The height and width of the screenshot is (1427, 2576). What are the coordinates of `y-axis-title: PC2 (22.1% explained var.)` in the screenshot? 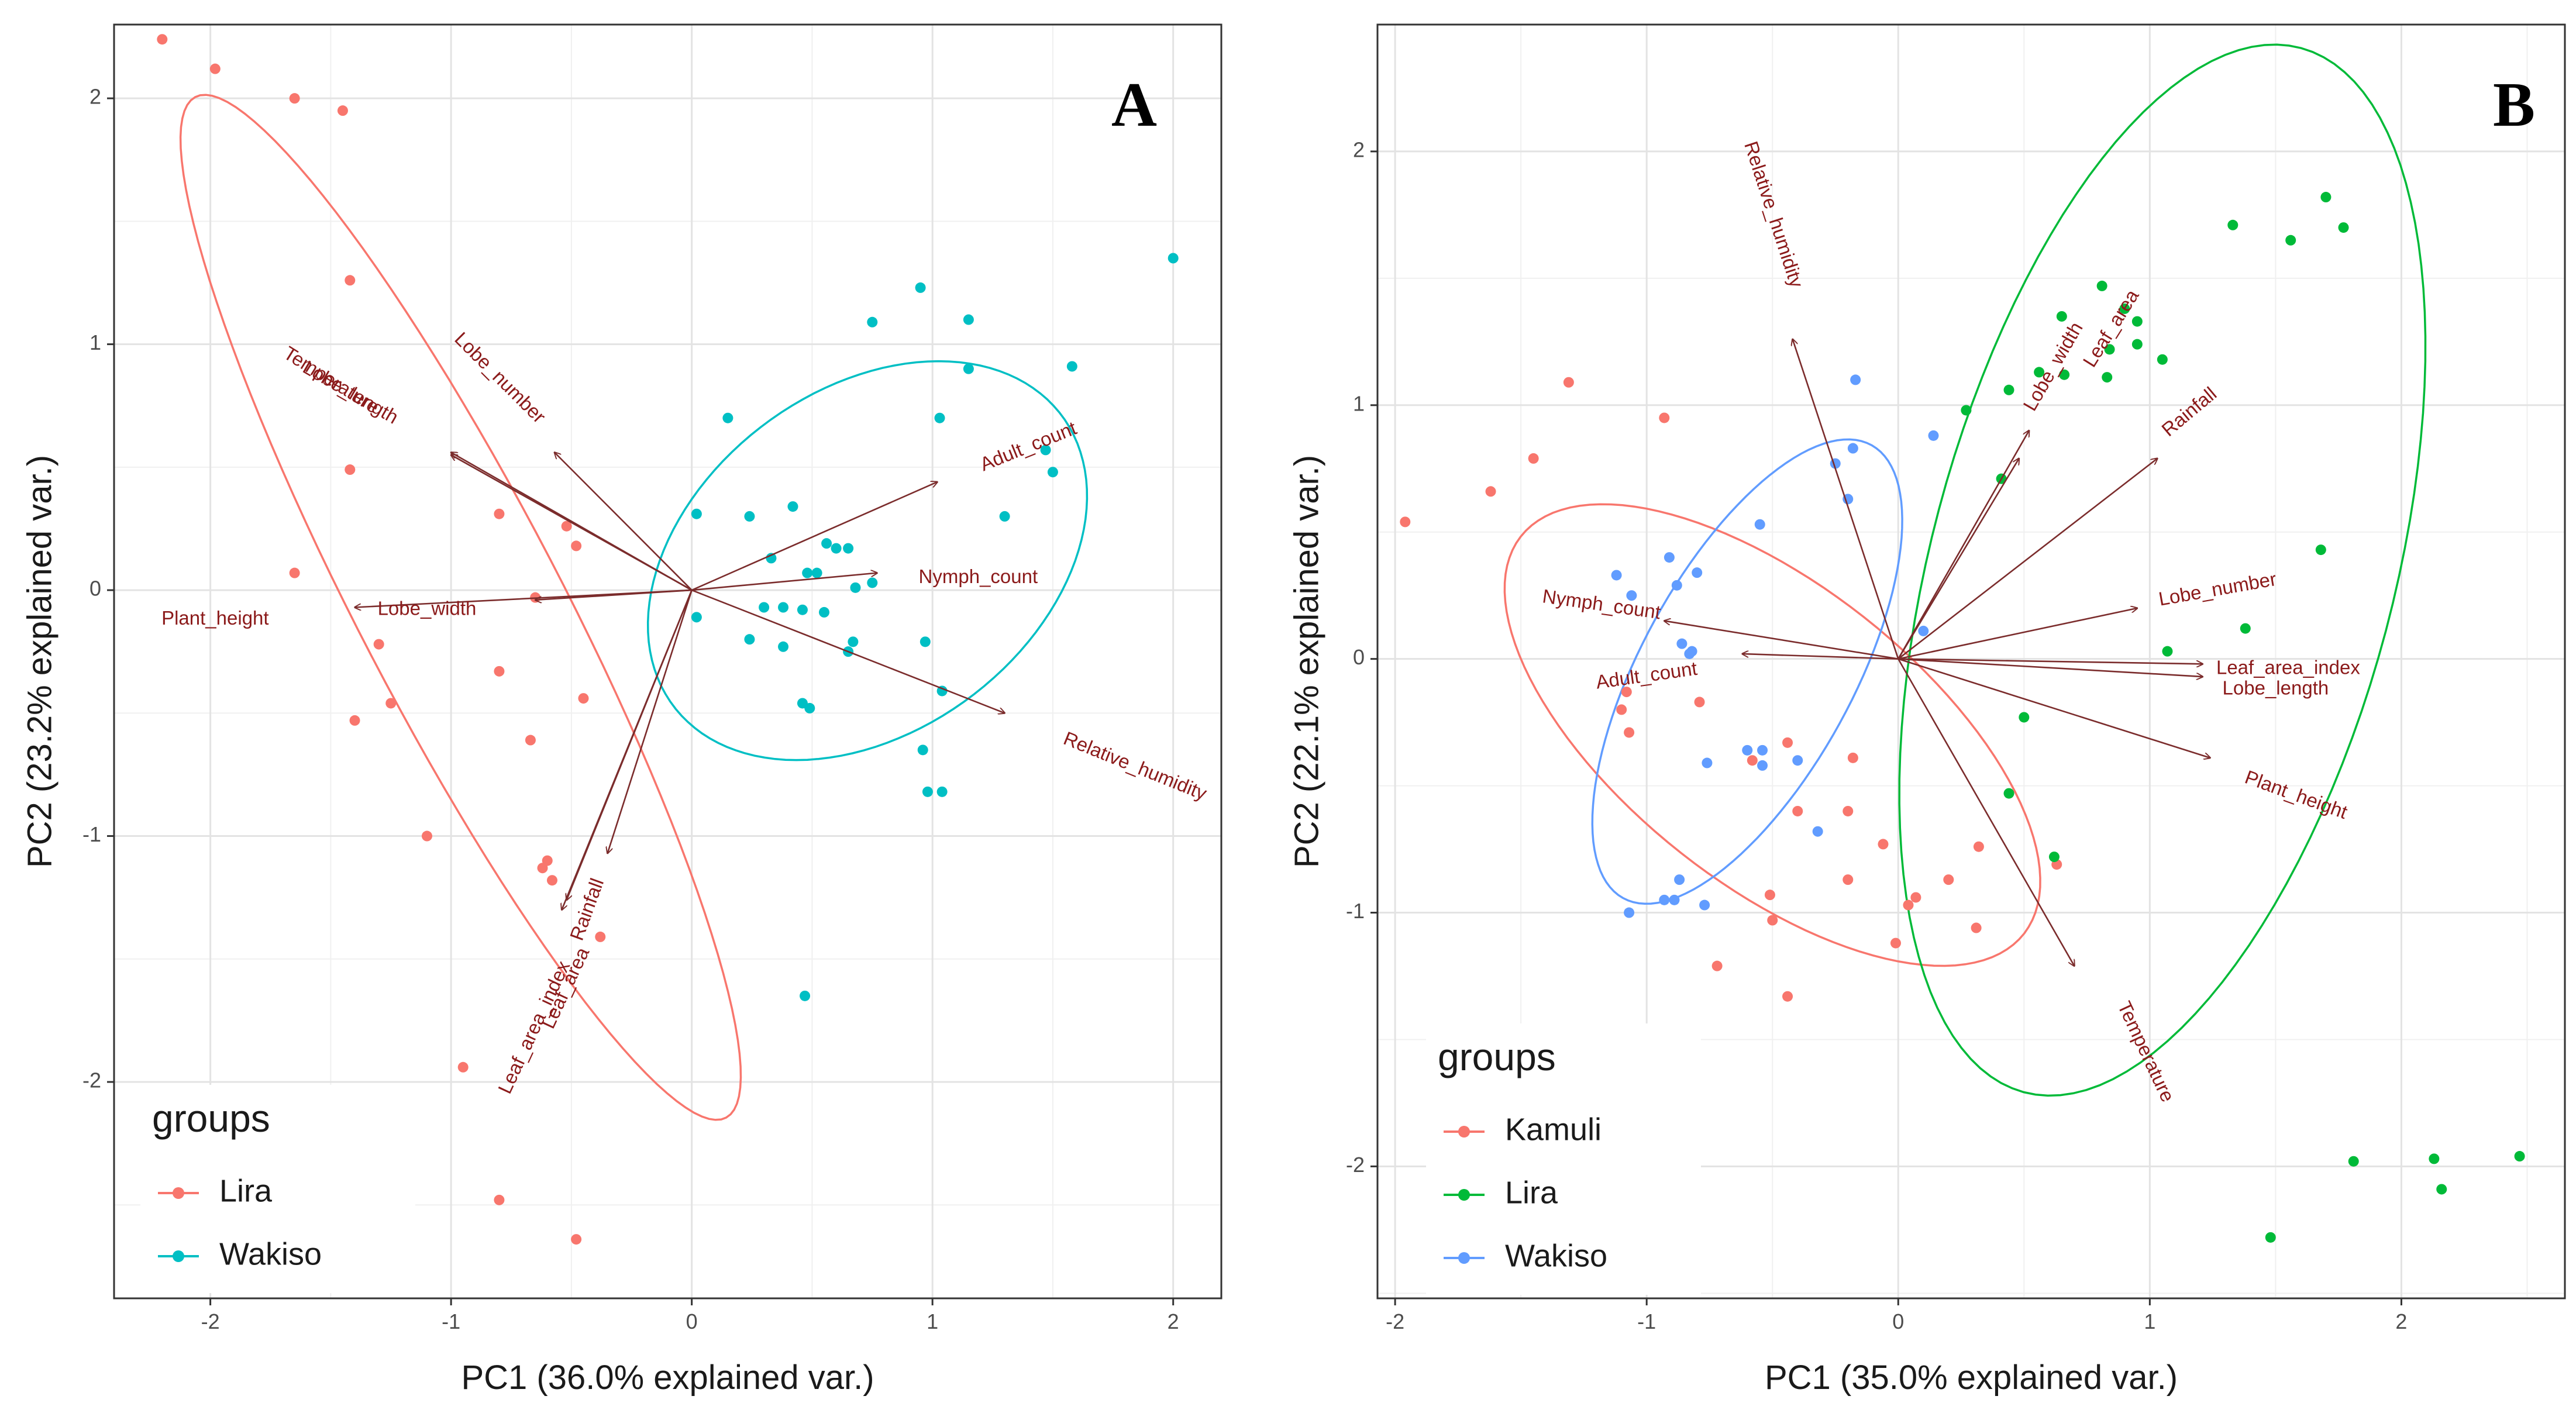 It's located at (1306, 661).